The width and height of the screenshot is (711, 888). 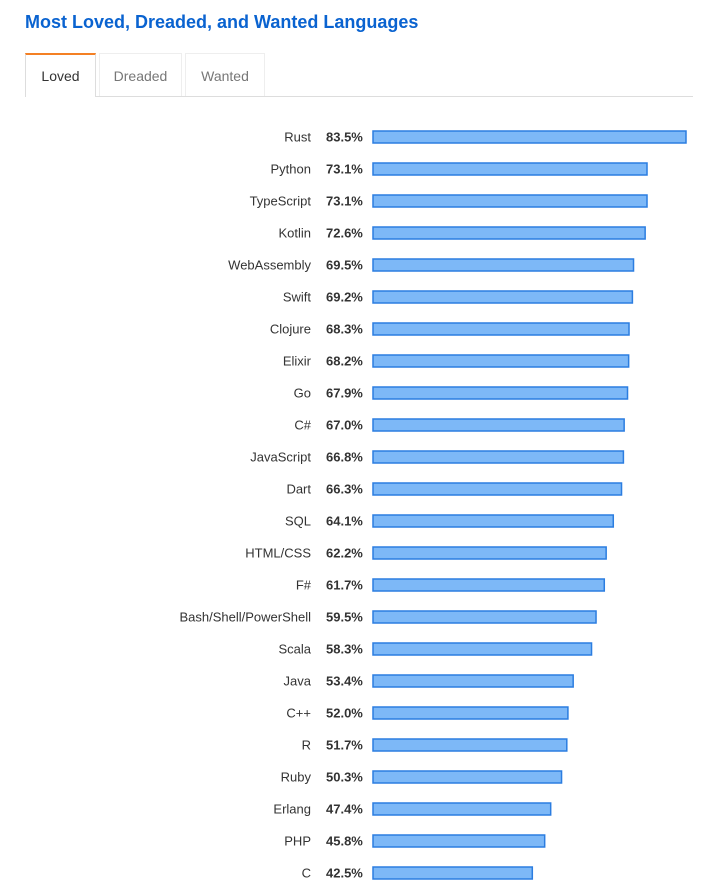 I want to click on tab-dreaded: Dreaded, so click(x=140, y=74).